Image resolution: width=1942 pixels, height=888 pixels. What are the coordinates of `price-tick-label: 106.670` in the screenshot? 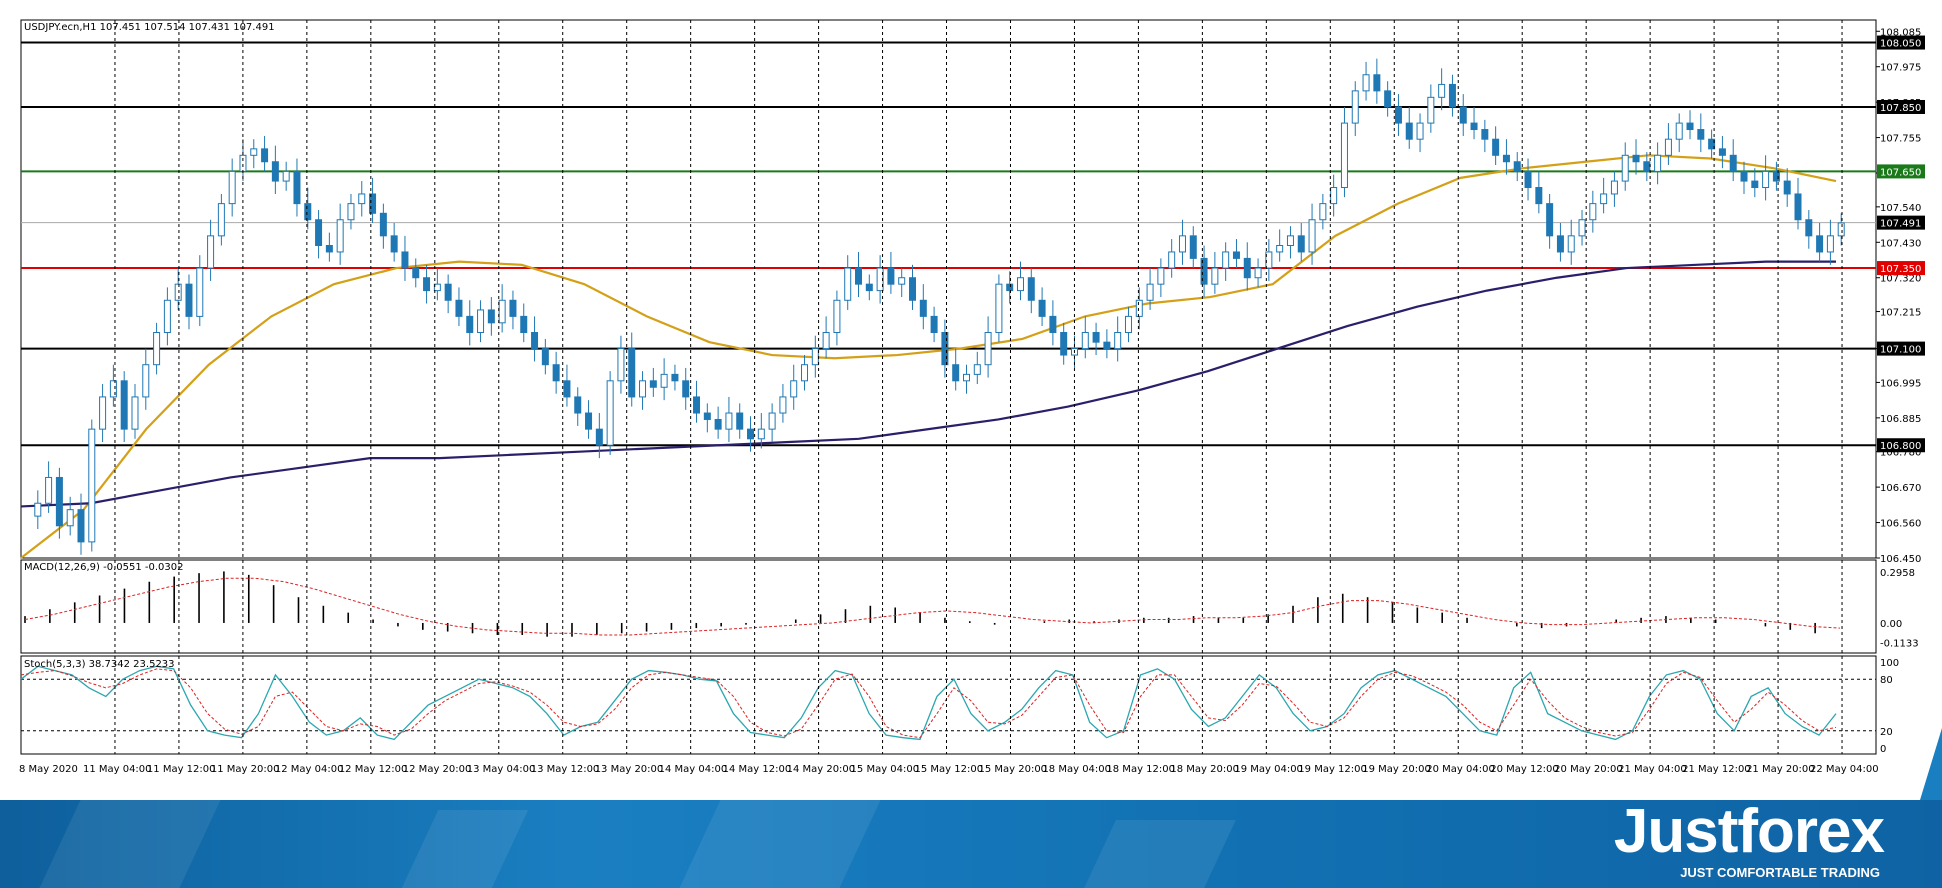 It's located at (1900, 488).